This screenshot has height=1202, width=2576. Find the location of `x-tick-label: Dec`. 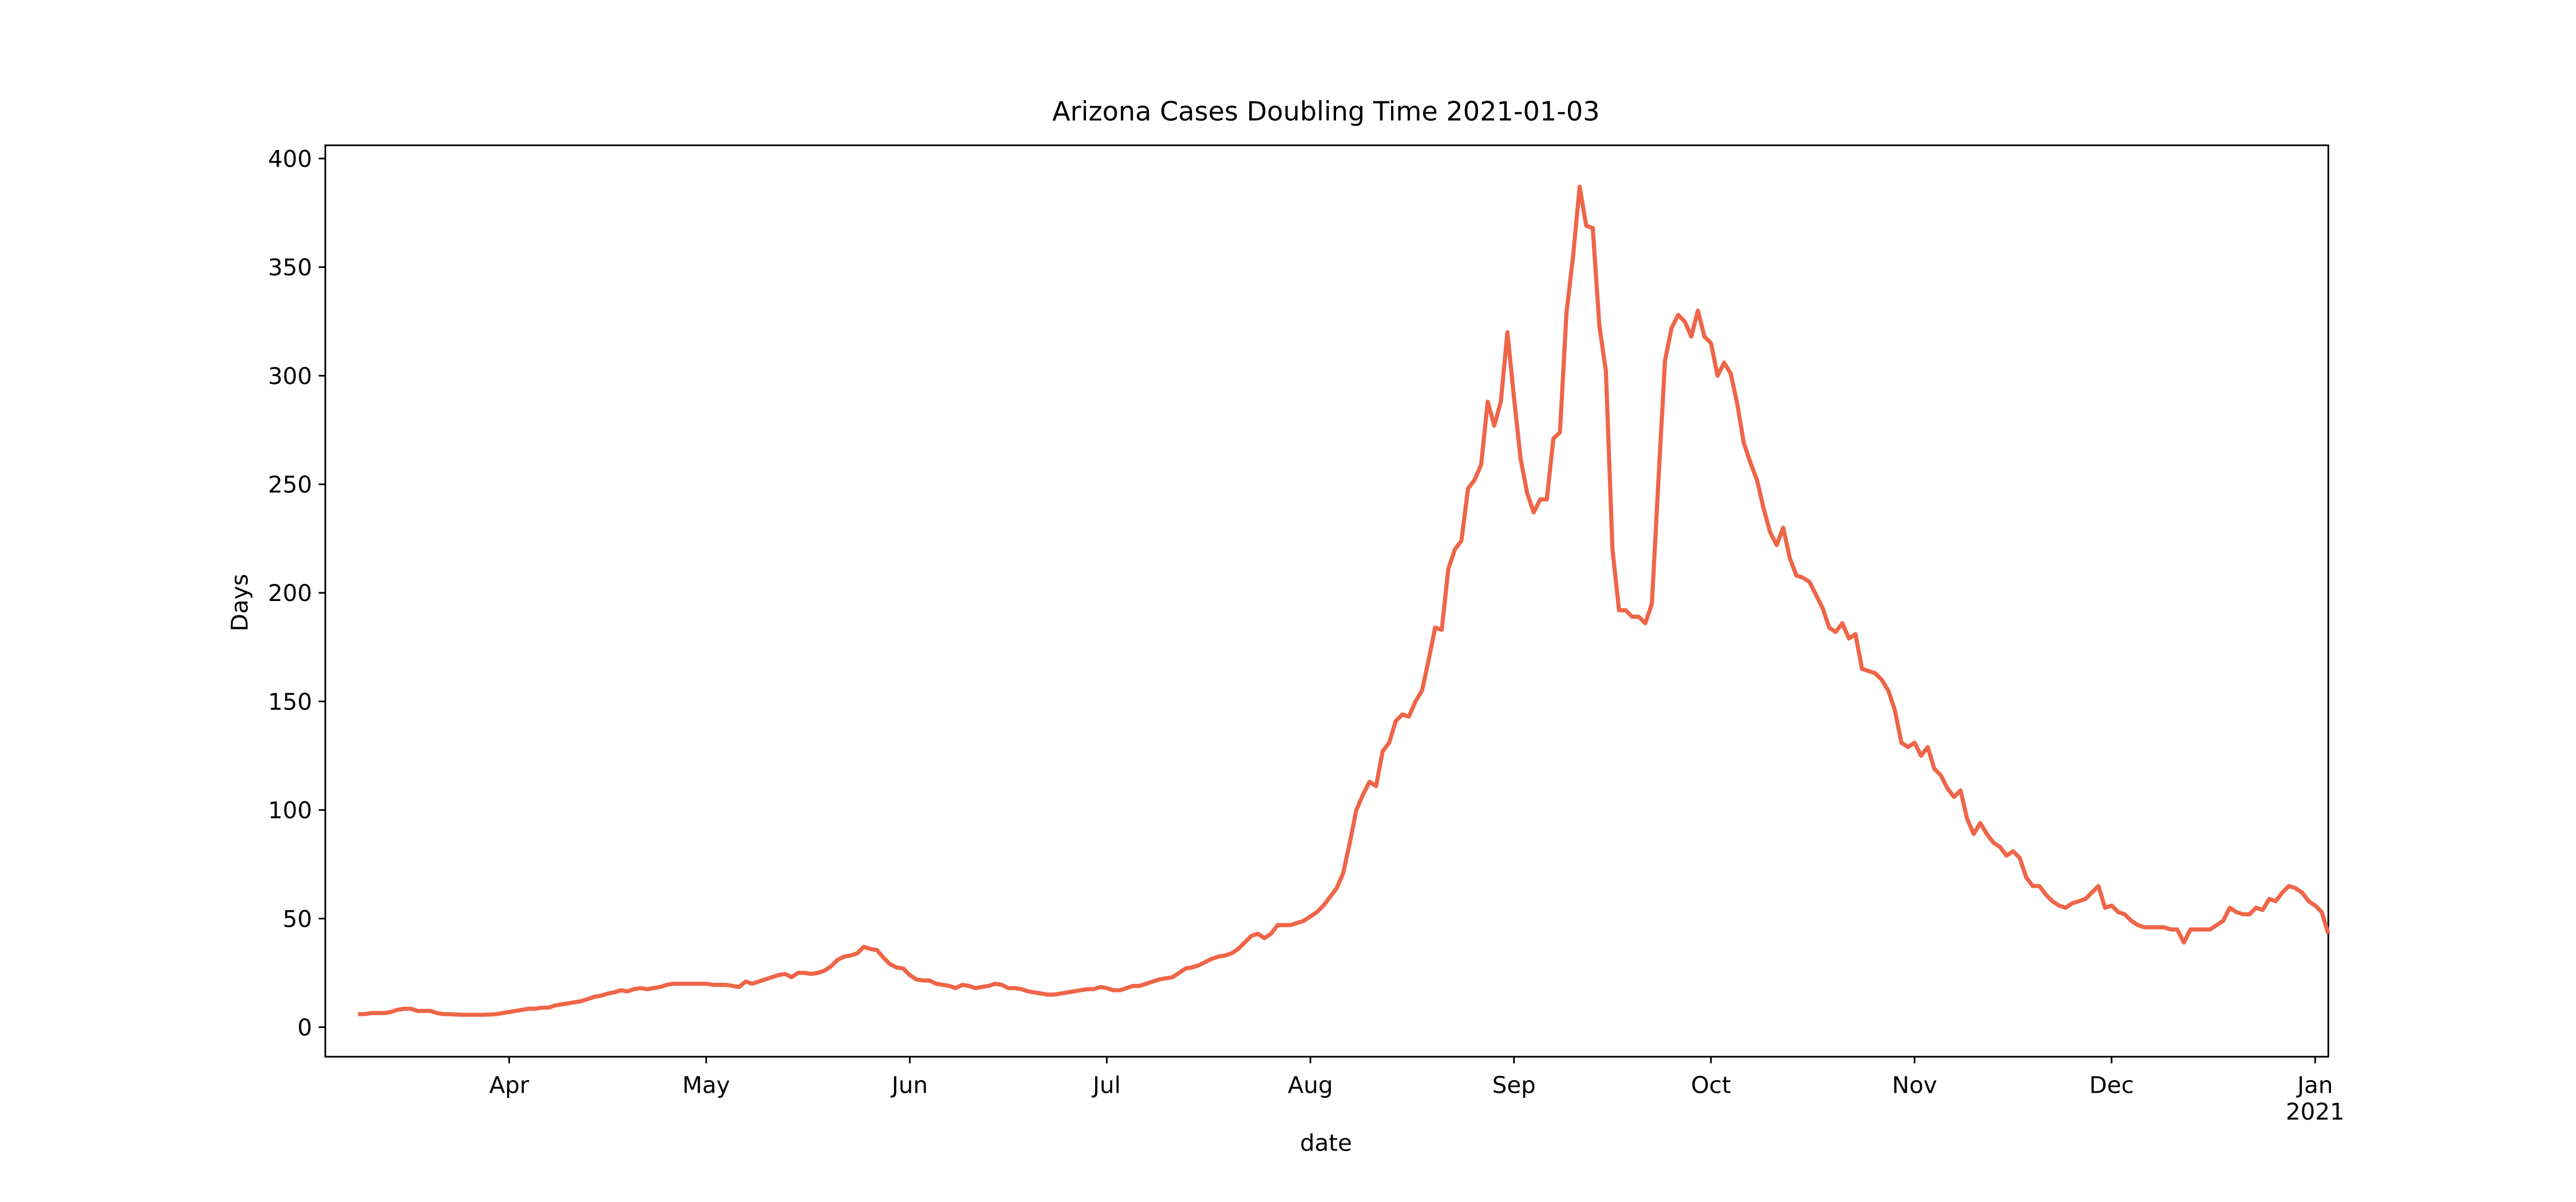

x-tick-label: Dec is located at coordinates (2111, 1085).